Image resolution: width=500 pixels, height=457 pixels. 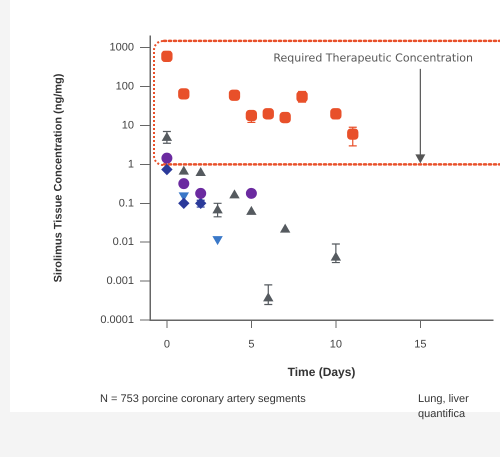 What do you see at coordinates (120, 281) in the screenshot?
I see `y-tick-label: 0.001` at bounding box center [120, 281].